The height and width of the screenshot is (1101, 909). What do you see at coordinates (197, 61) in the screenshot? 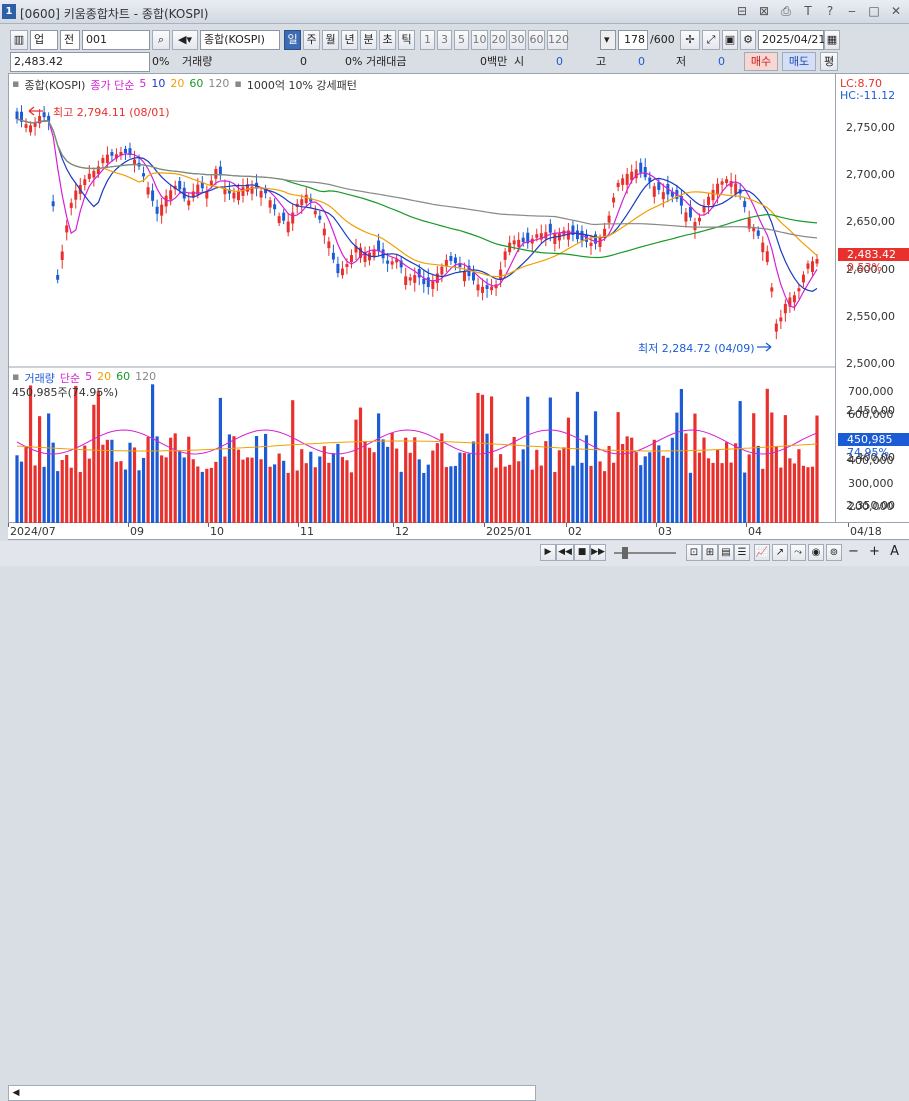
I see `volume-label: 거래량` at bounding box center [197, 61].